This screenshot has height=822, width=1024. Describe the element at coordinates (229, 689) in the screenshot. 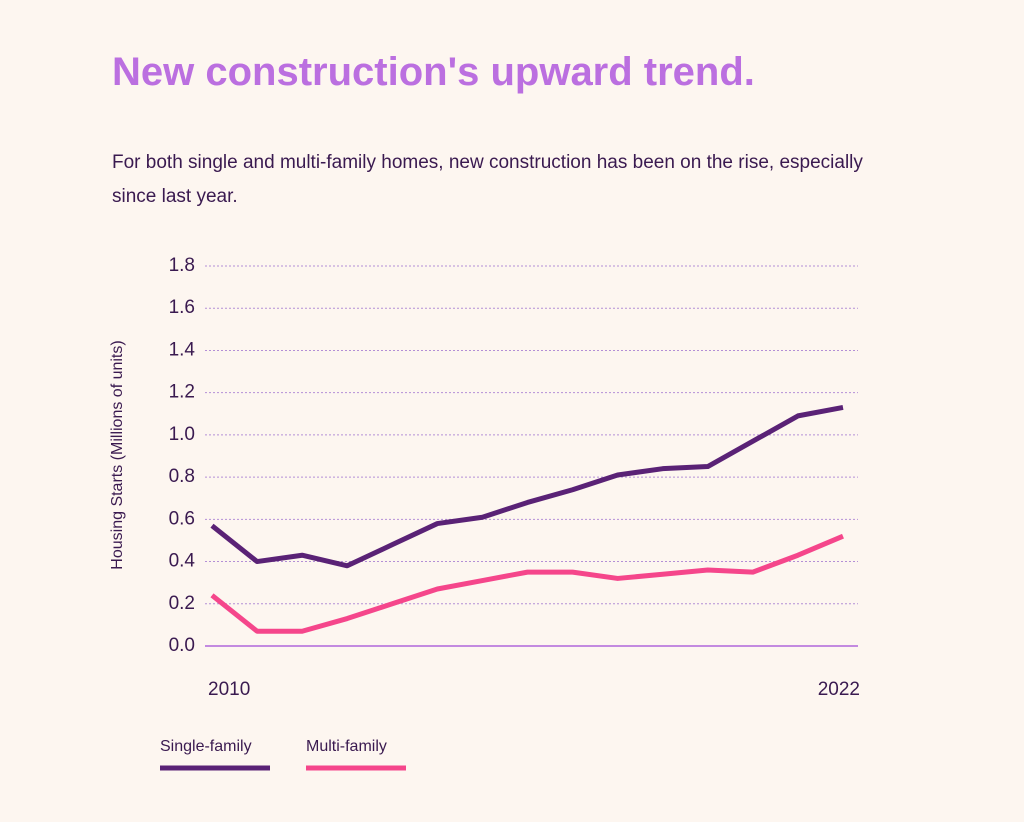

I see `x-tick-label: 2010` at that location.